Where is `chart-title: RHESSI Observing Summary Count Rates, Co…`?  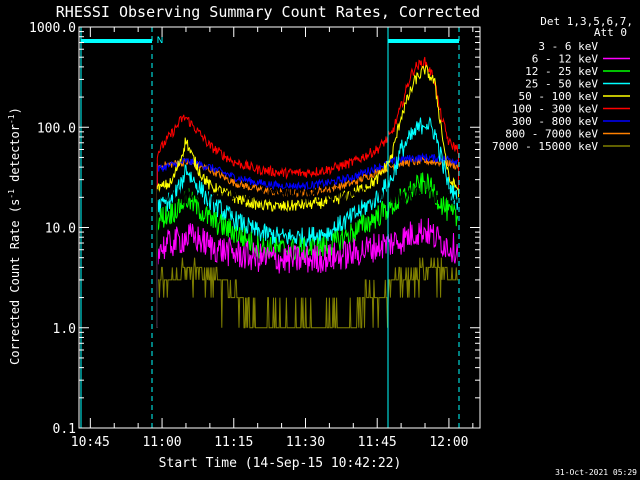
chart-title: RHESSI Observing Summary Count Rates, Co… is located at coordinates (268, 12).